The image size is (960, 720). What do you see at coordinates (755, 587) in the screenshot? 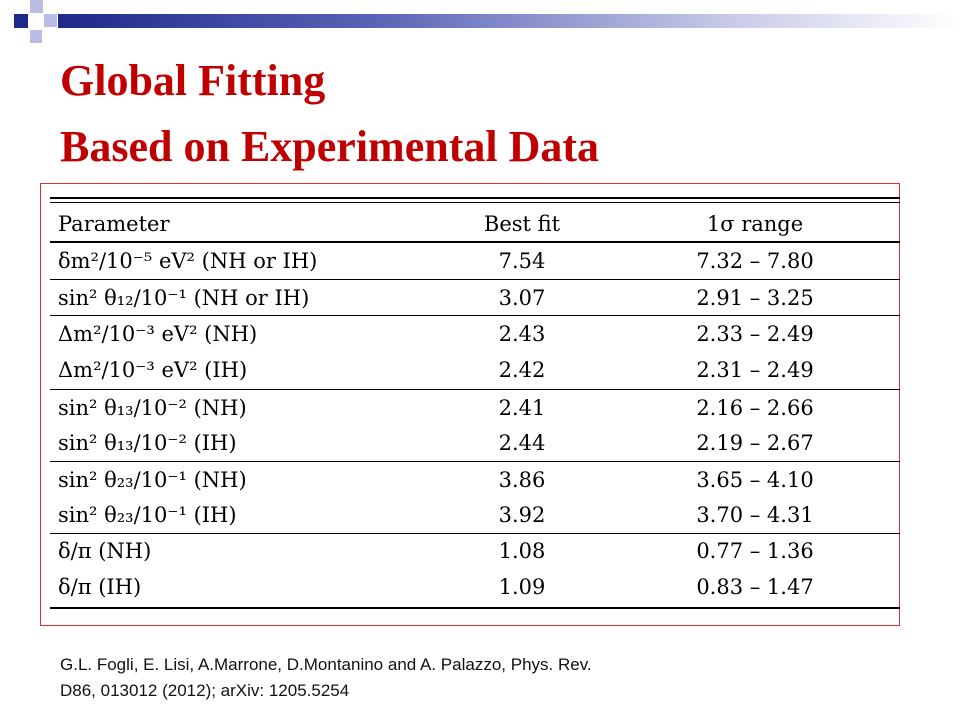
I see `table-row-range: 0.83 – 1.47` at bounding box center [755, 587].